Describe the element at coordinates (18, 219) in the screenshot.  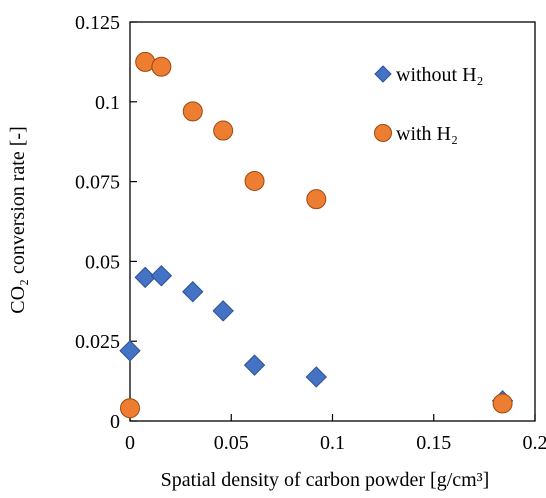
I see `y-axis-title: CO₂ conversion rate [-]` at that location.